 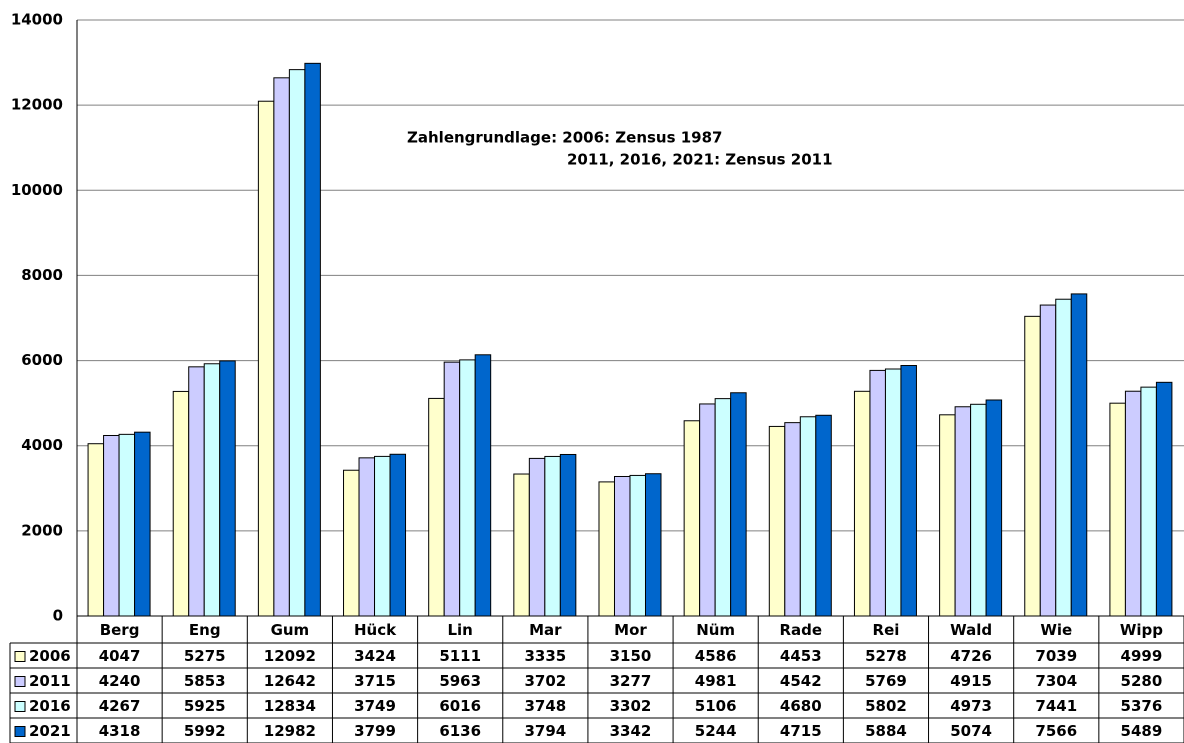 What do you see at coordinates (205, 706) in the screenshot?
I see `table-value: 5925` at bounding box center [205, 706].